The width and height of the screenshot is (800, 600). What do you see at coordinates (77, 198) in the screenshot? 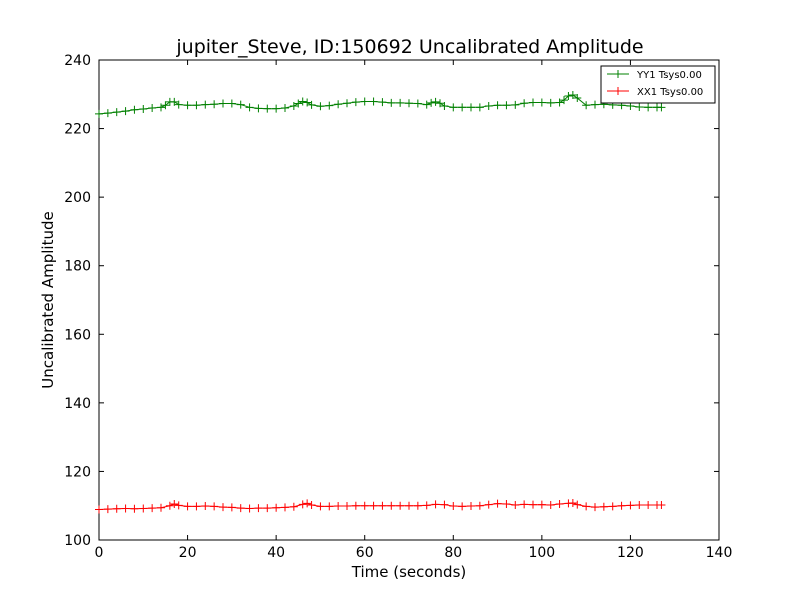
I see `y-tick-label: 200` at bounding box center [77, 198].